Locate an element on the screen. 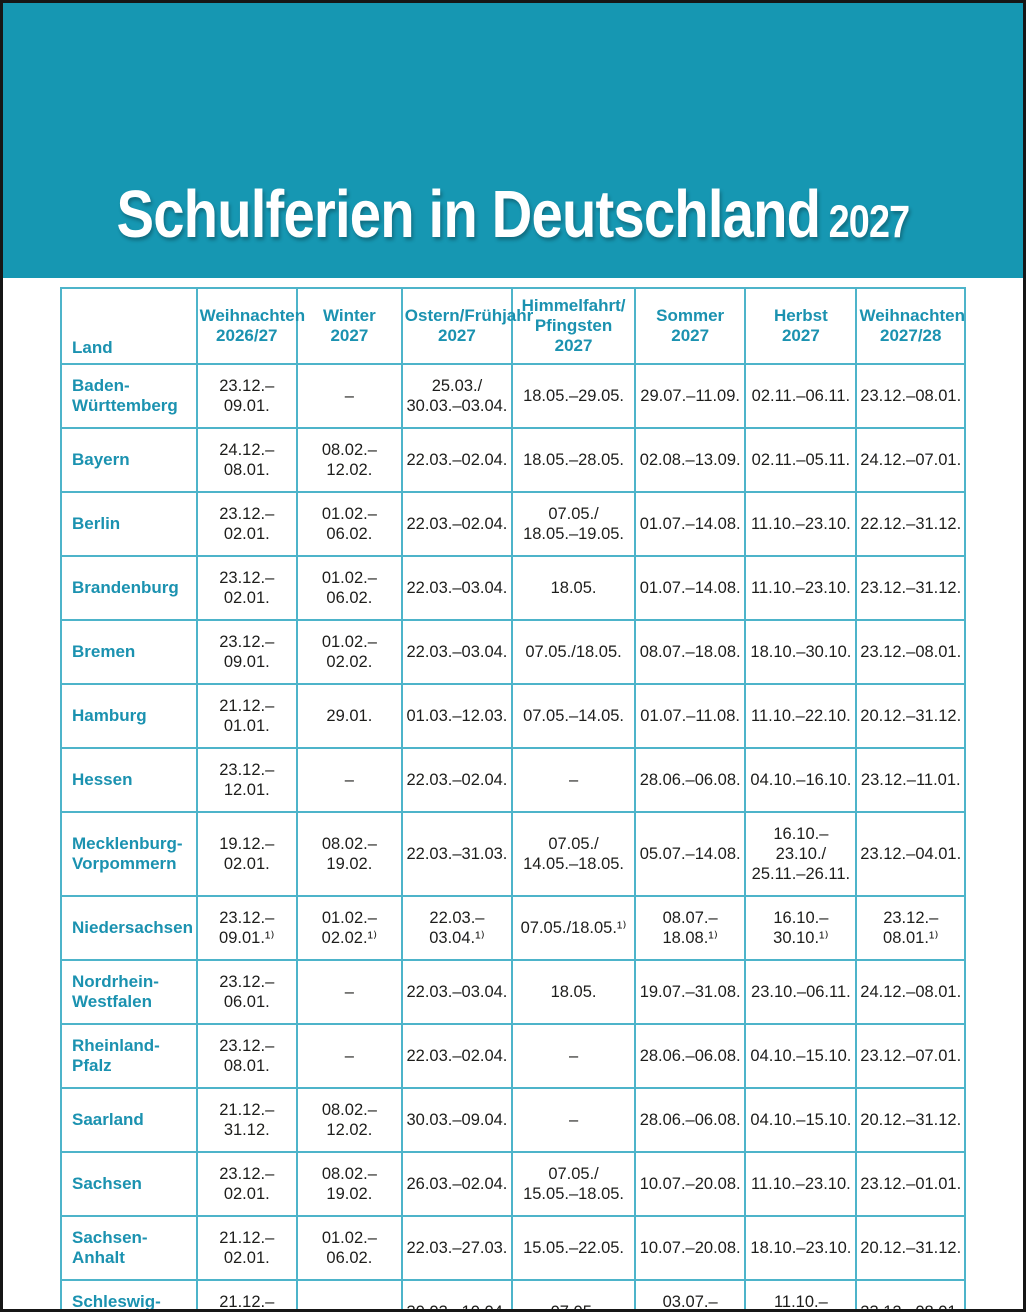 This screenshot has width=1026, height=1312. date-cell: 07.05. is located at coordinates (574, 1294).